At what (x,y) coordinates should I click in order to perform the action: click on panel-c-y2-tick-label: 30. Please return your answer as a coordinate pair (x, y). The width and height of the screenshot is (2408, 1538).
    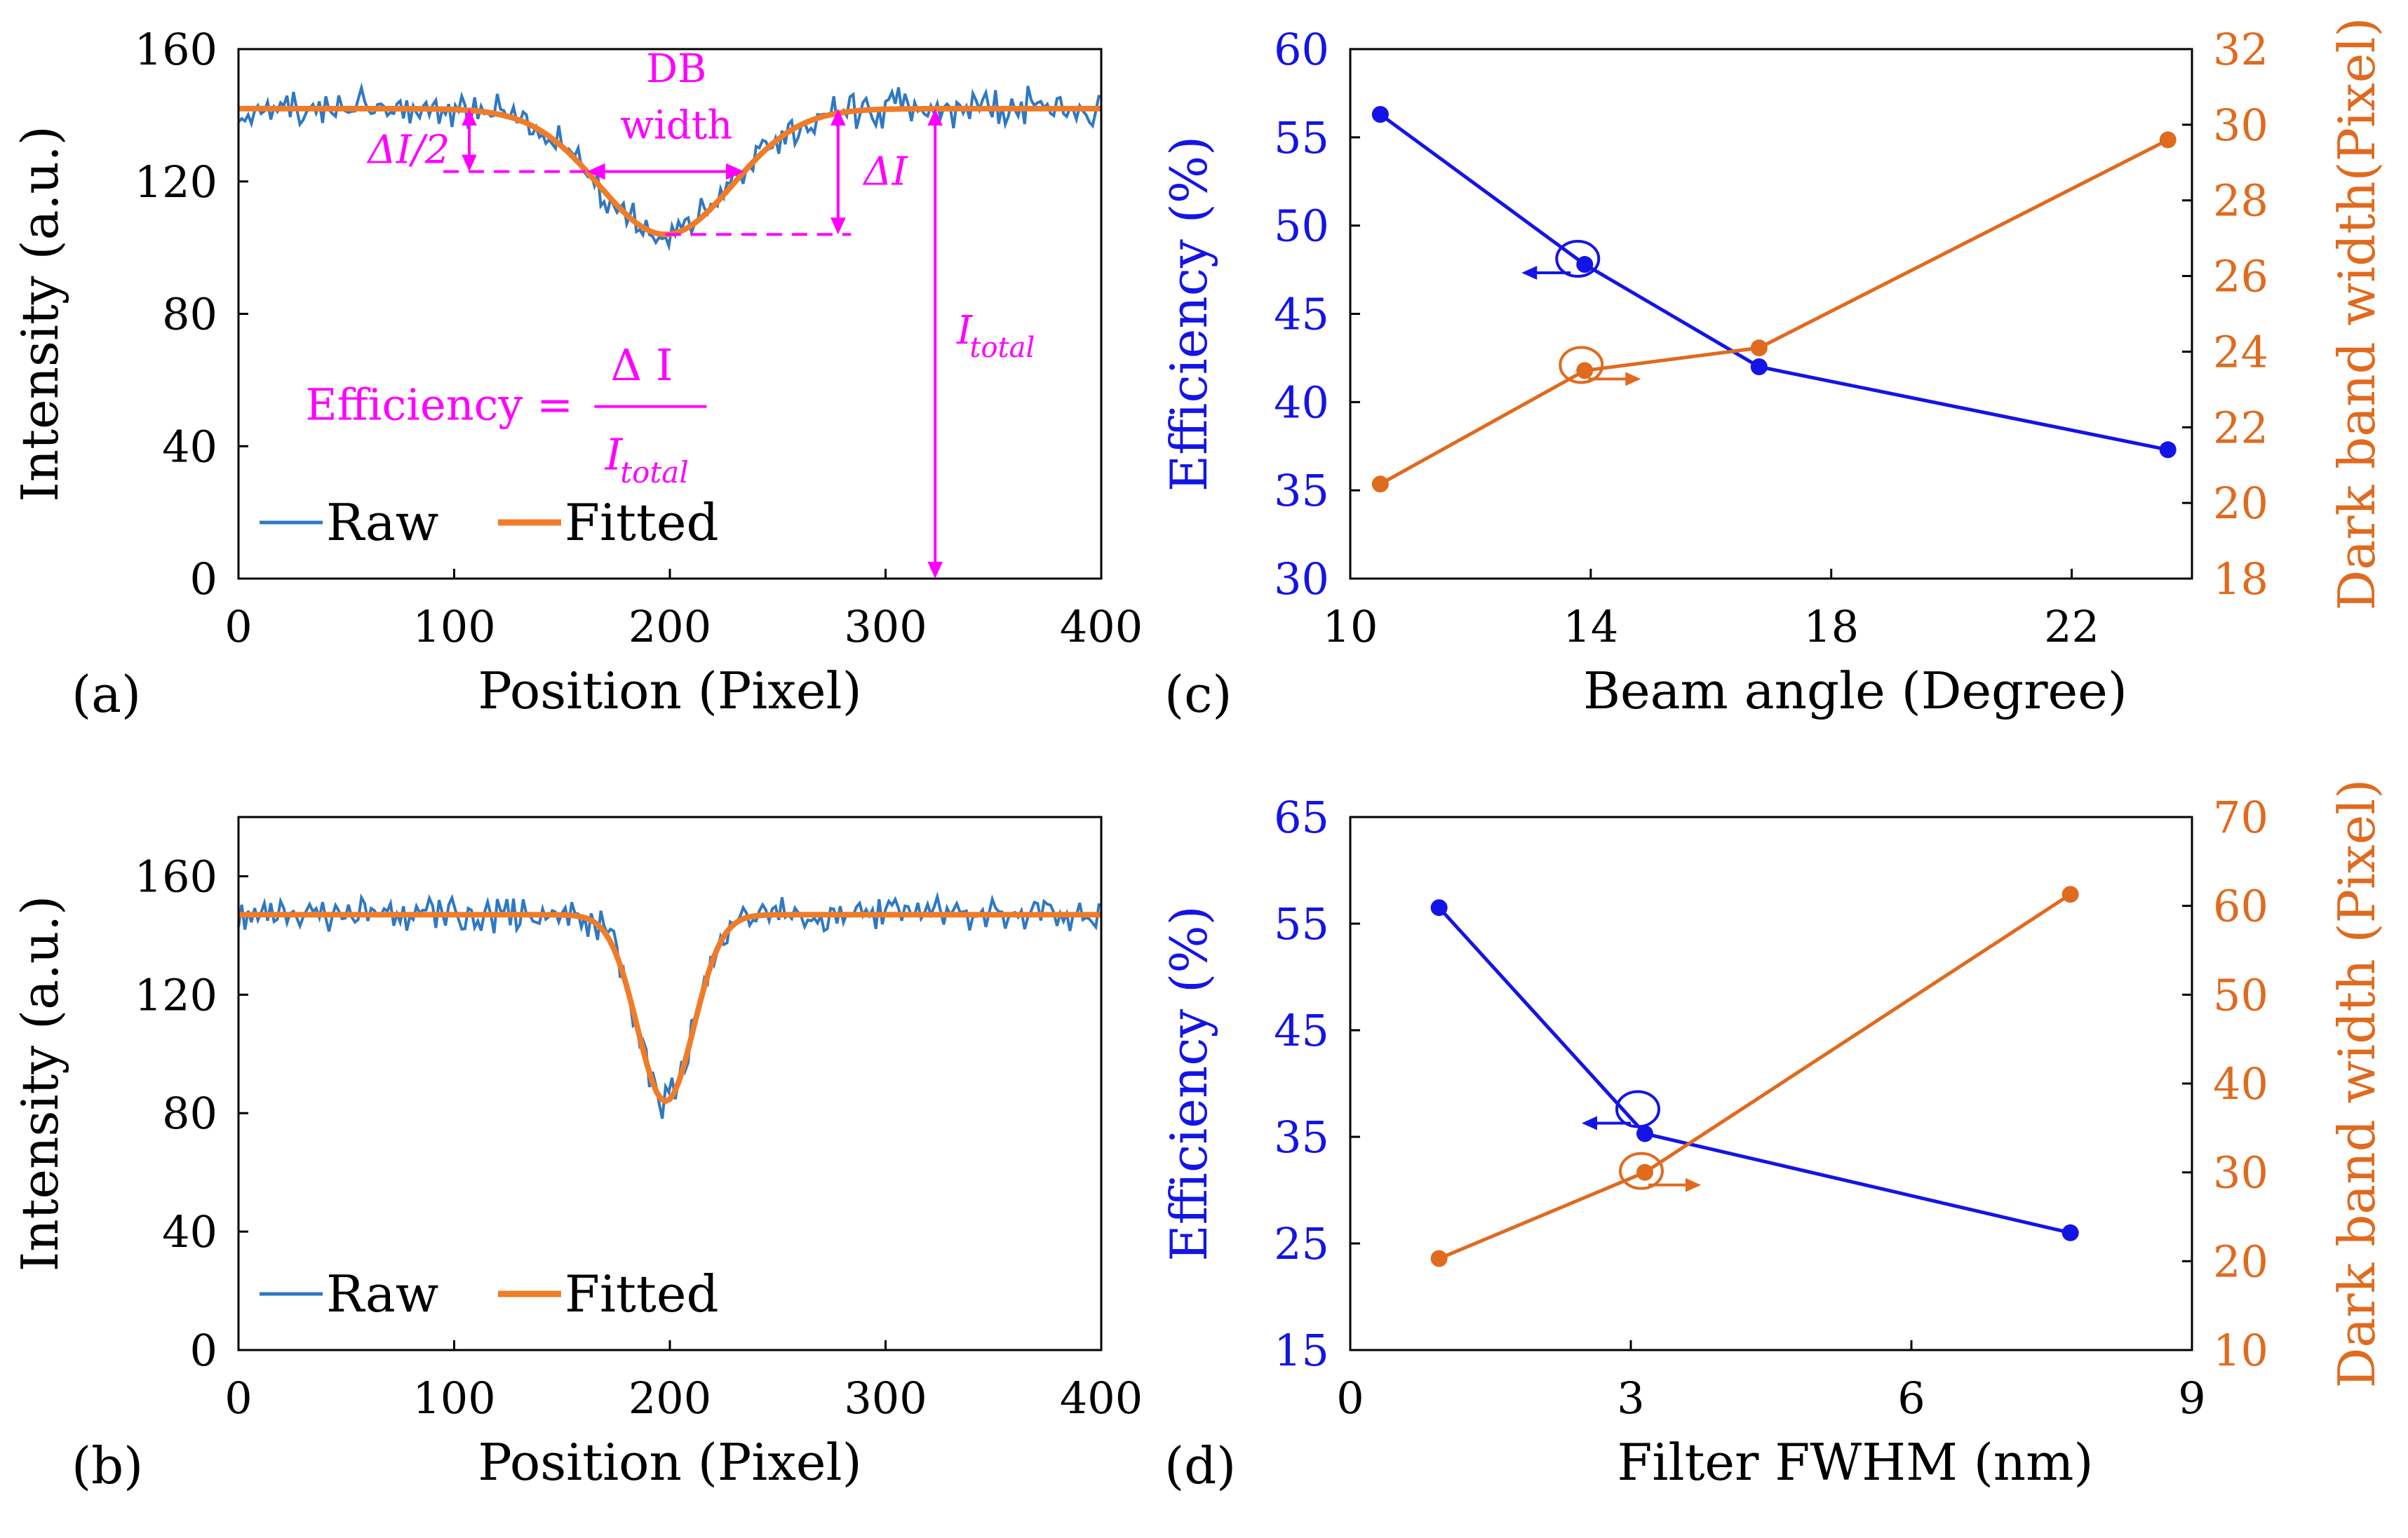
    Looking at the image, I should click on (2240, 125).